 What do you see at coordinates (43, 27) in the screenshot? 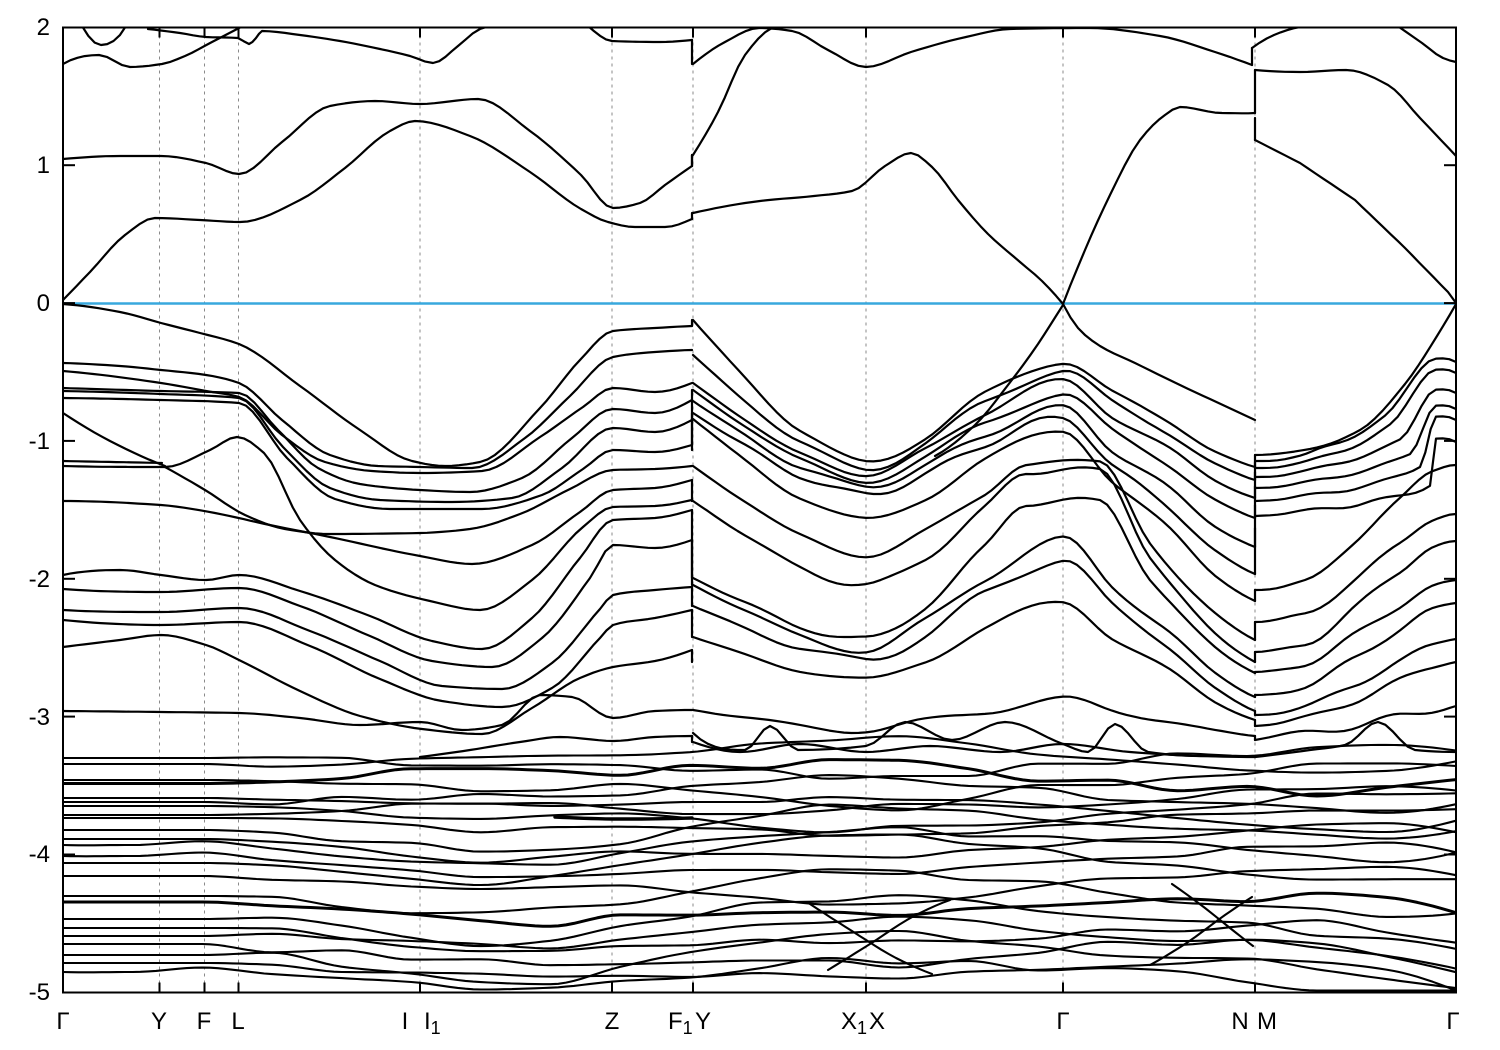
I see `svg-text: 2` at bounding box center [43, 27].